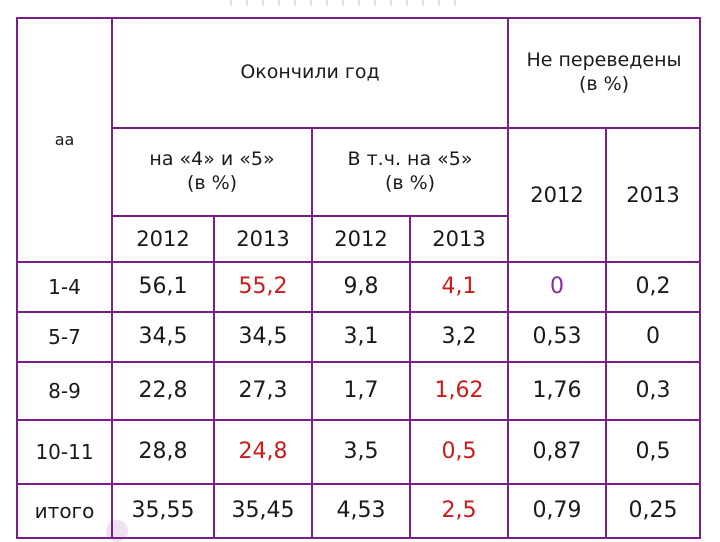 This screenshot has height=542, width=720. What do you see at coordinates (653, 511) in the screenshot?
I see `data-cell: 0,25` at bounding box center [653, 511].